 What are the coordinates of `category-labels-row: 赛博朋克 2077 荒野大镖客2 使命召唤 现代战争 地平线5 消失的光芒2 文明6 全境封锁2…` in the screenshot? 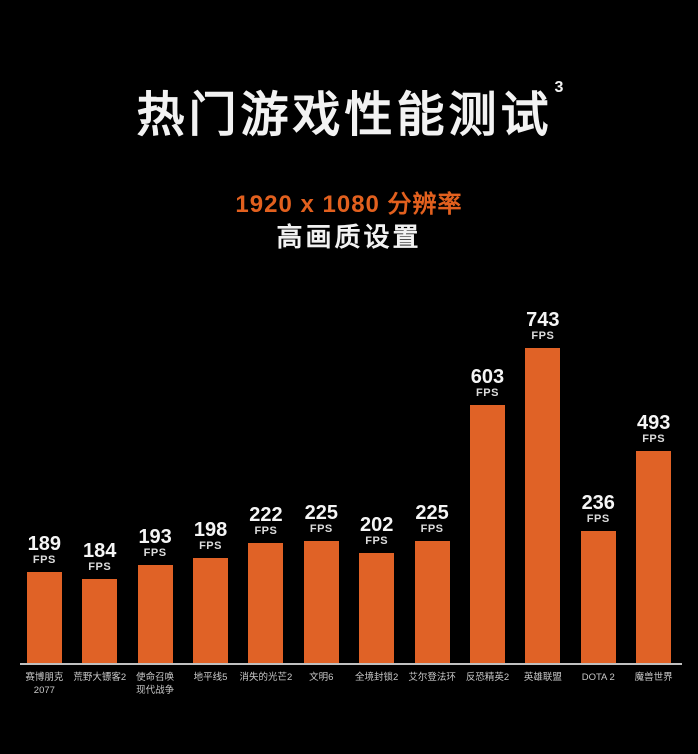 It's located at (349, 684).